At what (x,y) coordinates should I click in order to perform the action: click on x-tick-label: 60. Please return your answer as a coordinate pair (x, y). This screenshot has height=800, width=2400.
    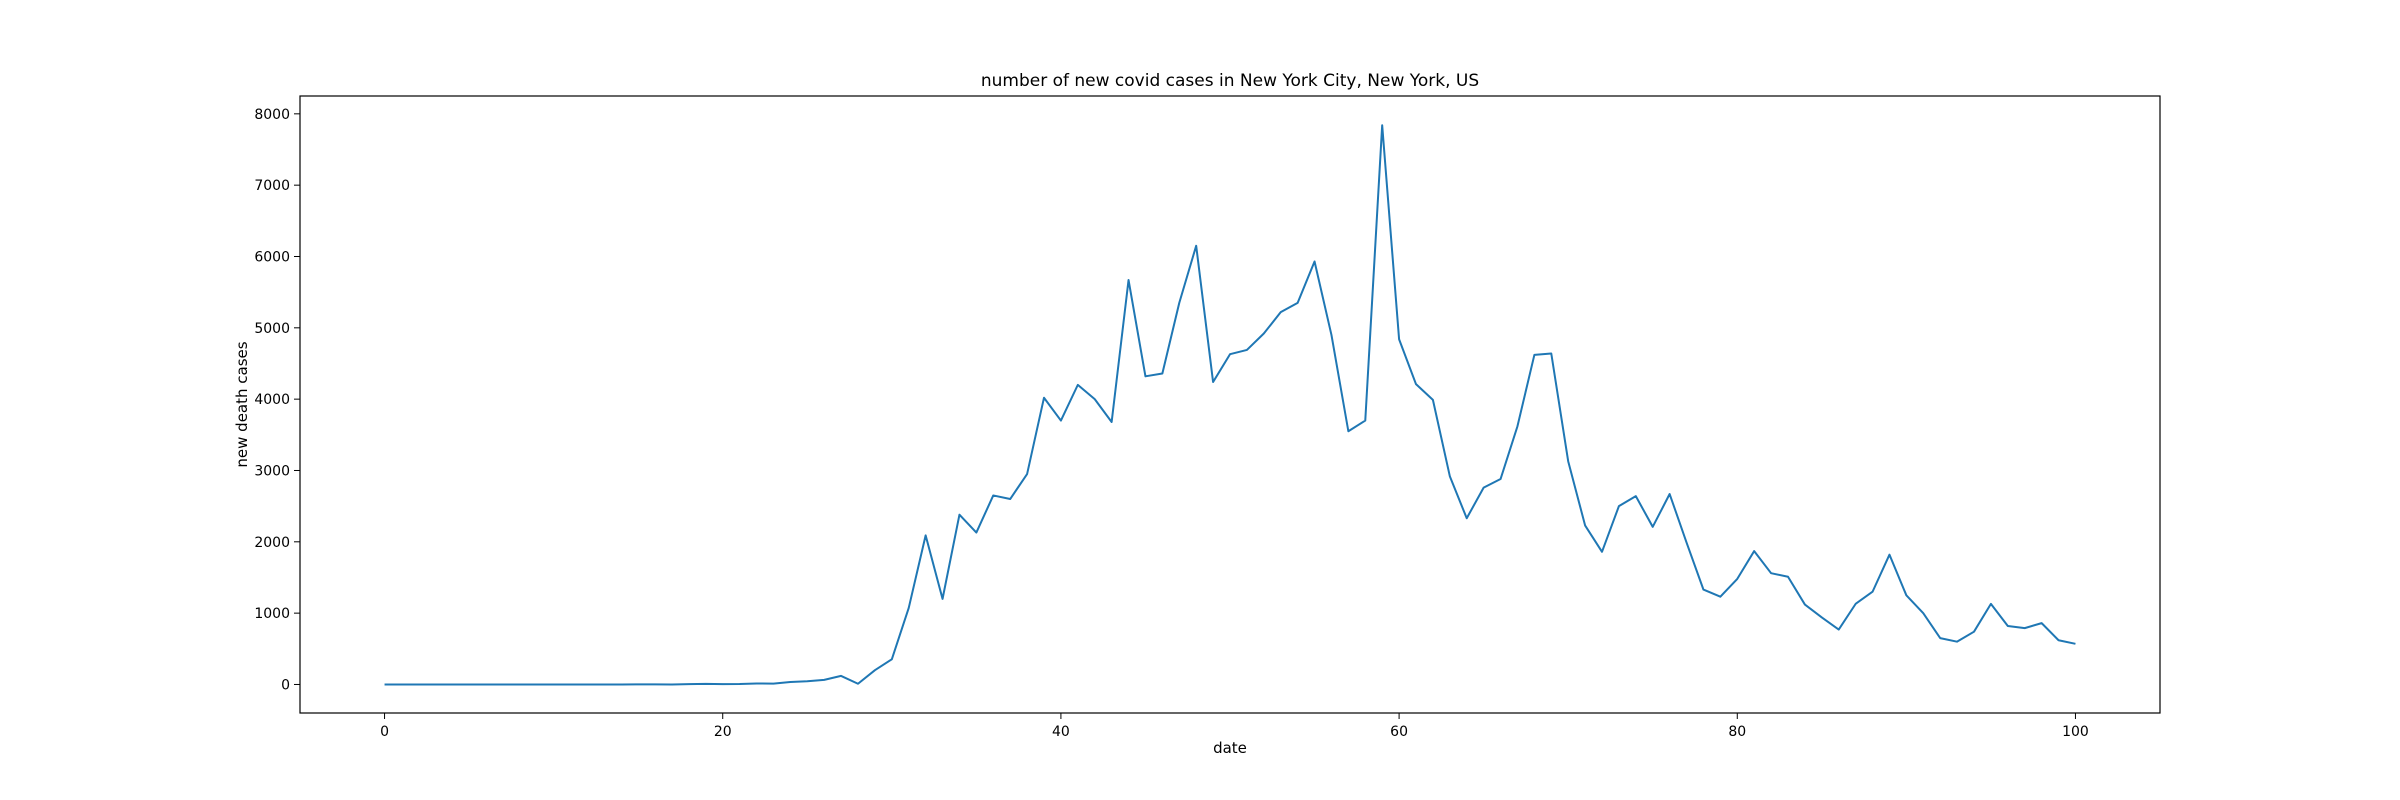
    Looking at the image, I should click on (1399, 732).